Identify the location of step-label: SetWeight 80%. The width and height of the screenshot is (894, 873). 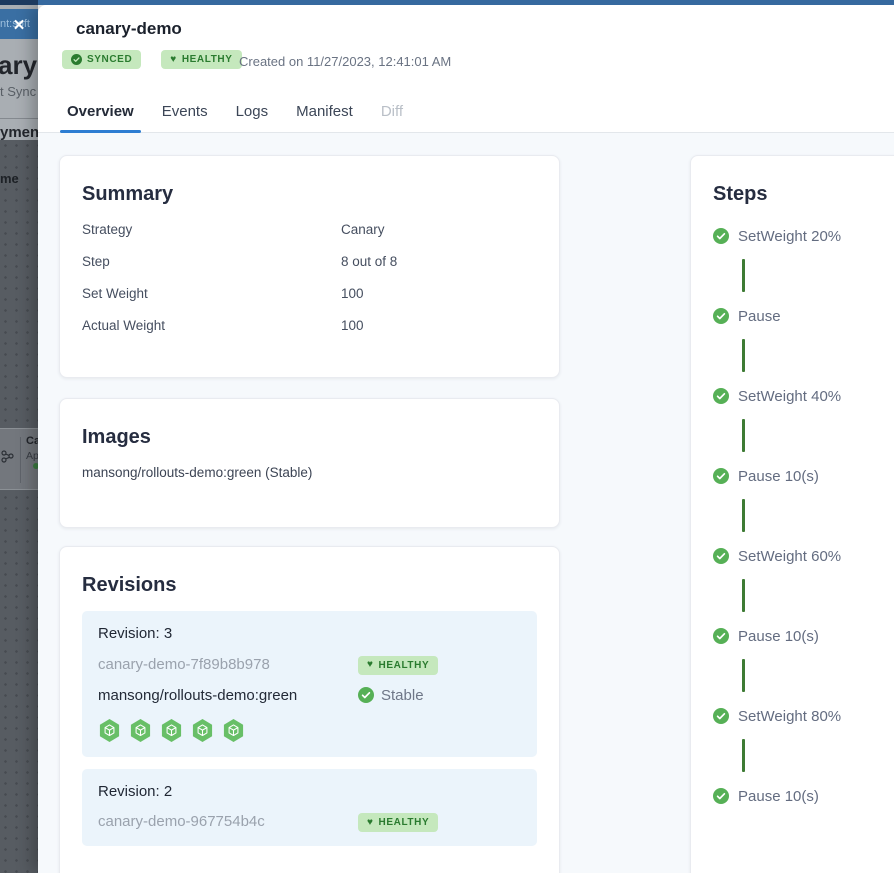
(790, 716).